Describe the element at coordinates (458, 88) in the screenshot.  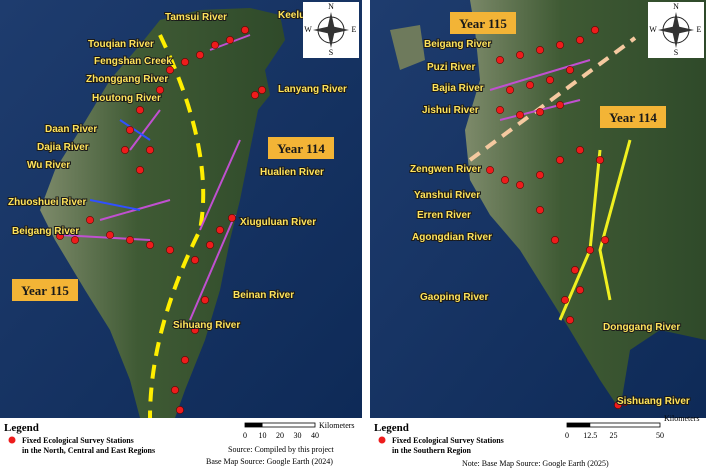
I see `river-label: Bajia River` at that location.